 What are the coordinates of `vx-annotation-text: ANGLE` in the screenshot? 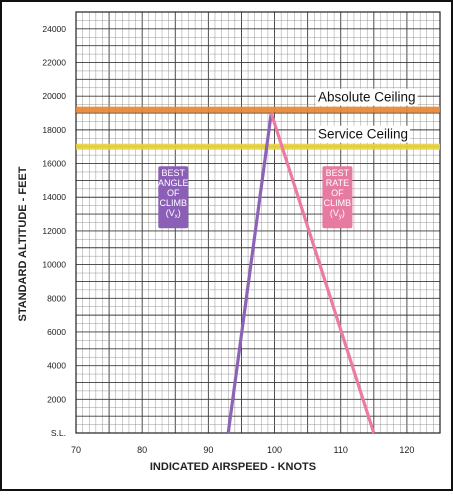 It's located at (173, 183).